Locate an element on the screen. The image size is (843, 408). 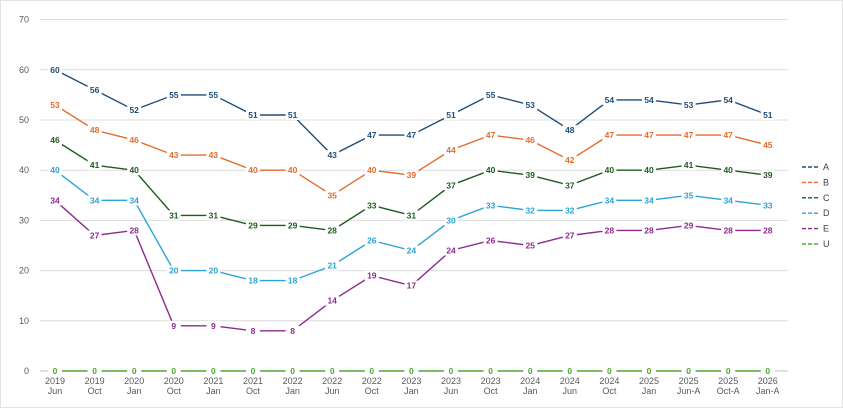
data-label-B: 46 is located at coordinates (134, 140).